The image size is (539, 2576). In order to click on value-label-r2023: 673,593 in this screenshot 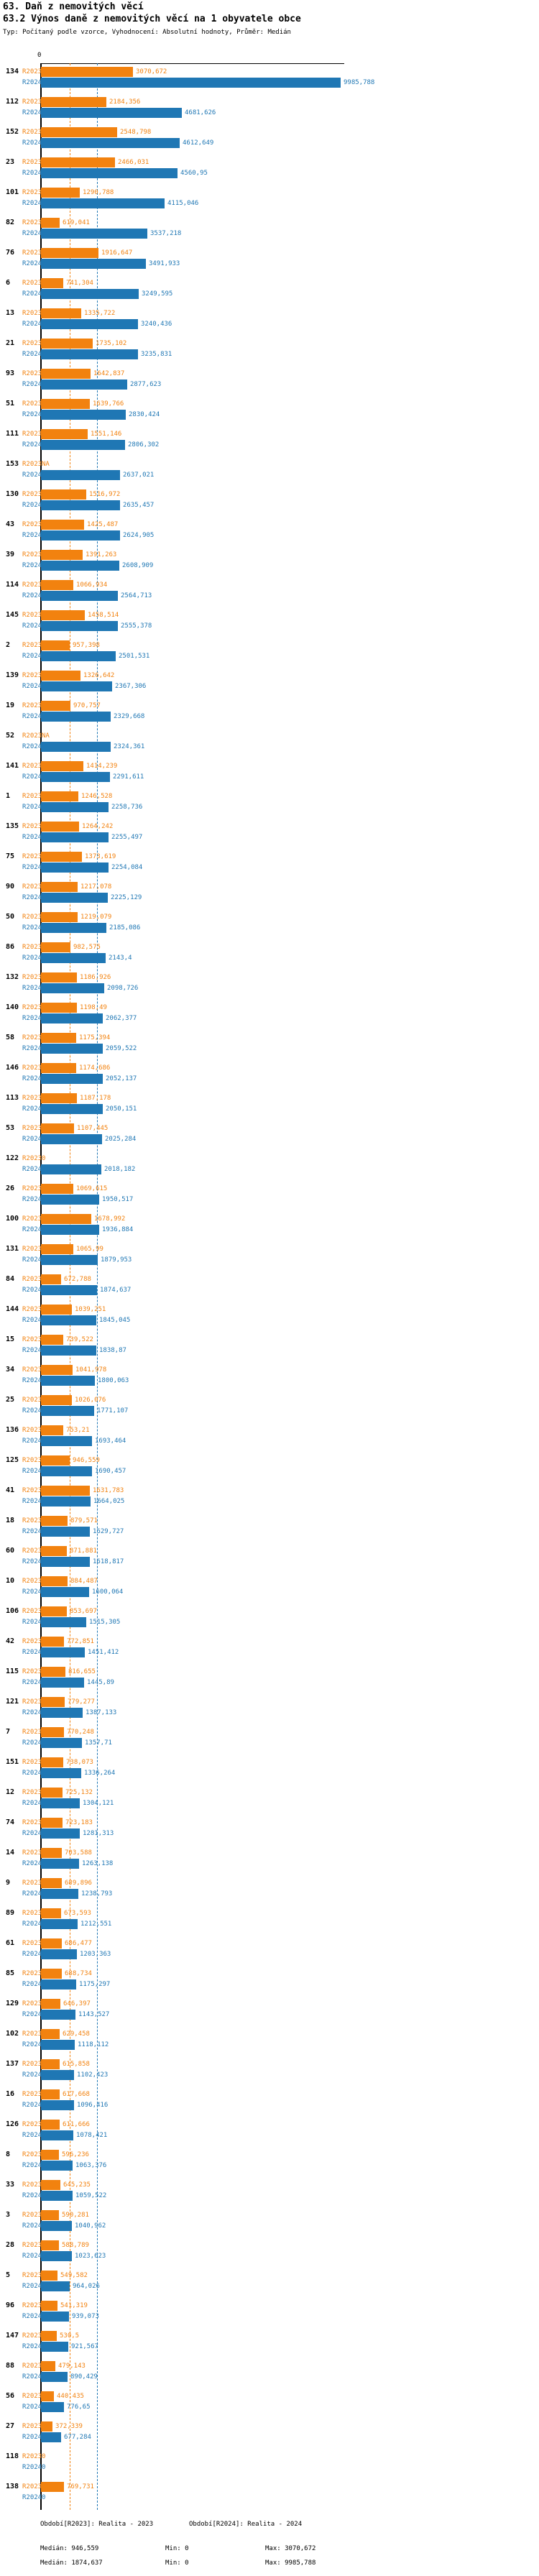, I will do `click(77, 1913)`.